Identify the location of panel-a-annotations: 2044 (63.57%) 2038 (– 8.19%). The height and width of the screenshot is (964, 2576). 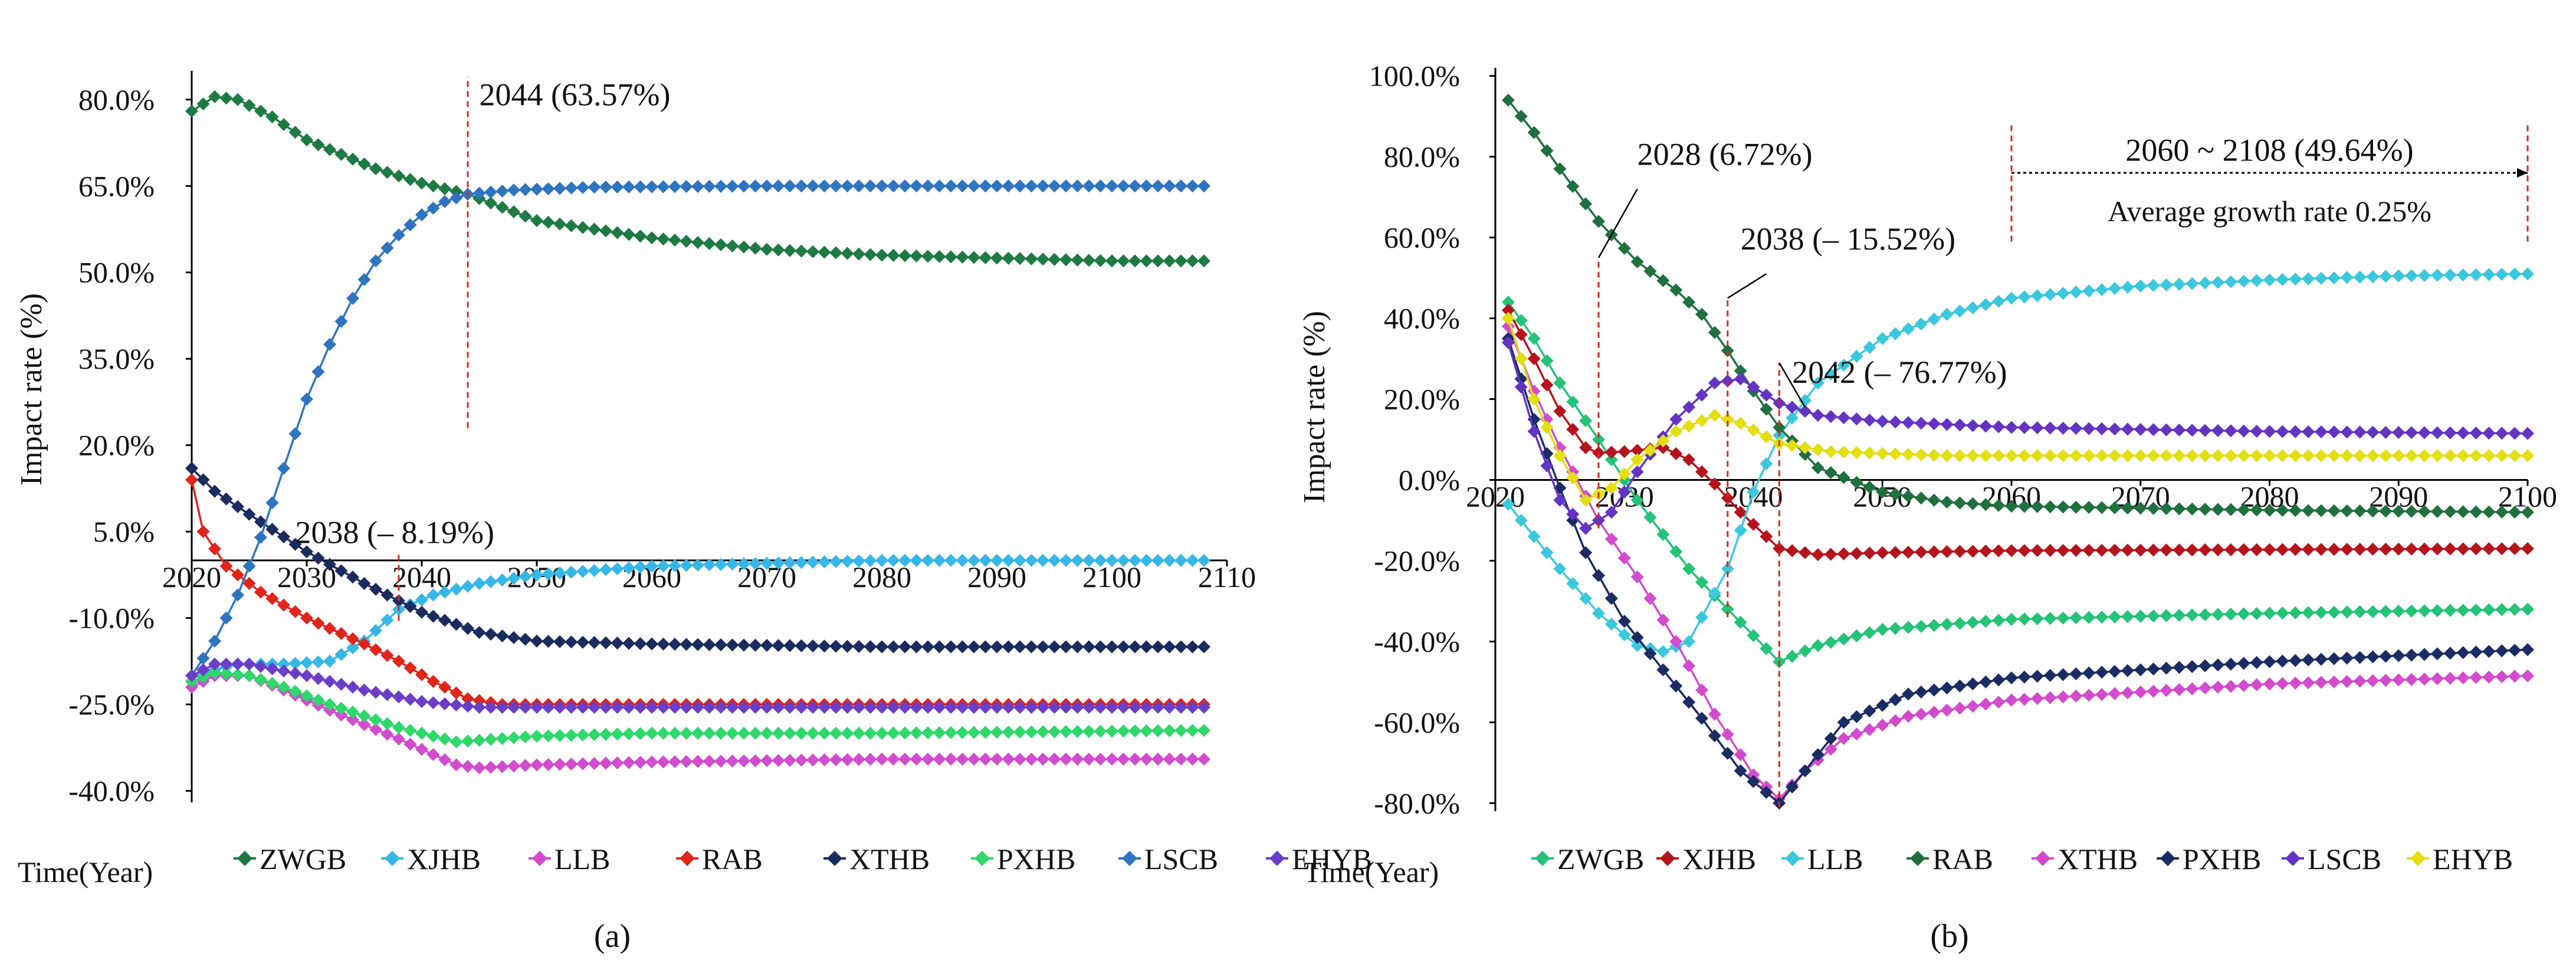
(483, 348).